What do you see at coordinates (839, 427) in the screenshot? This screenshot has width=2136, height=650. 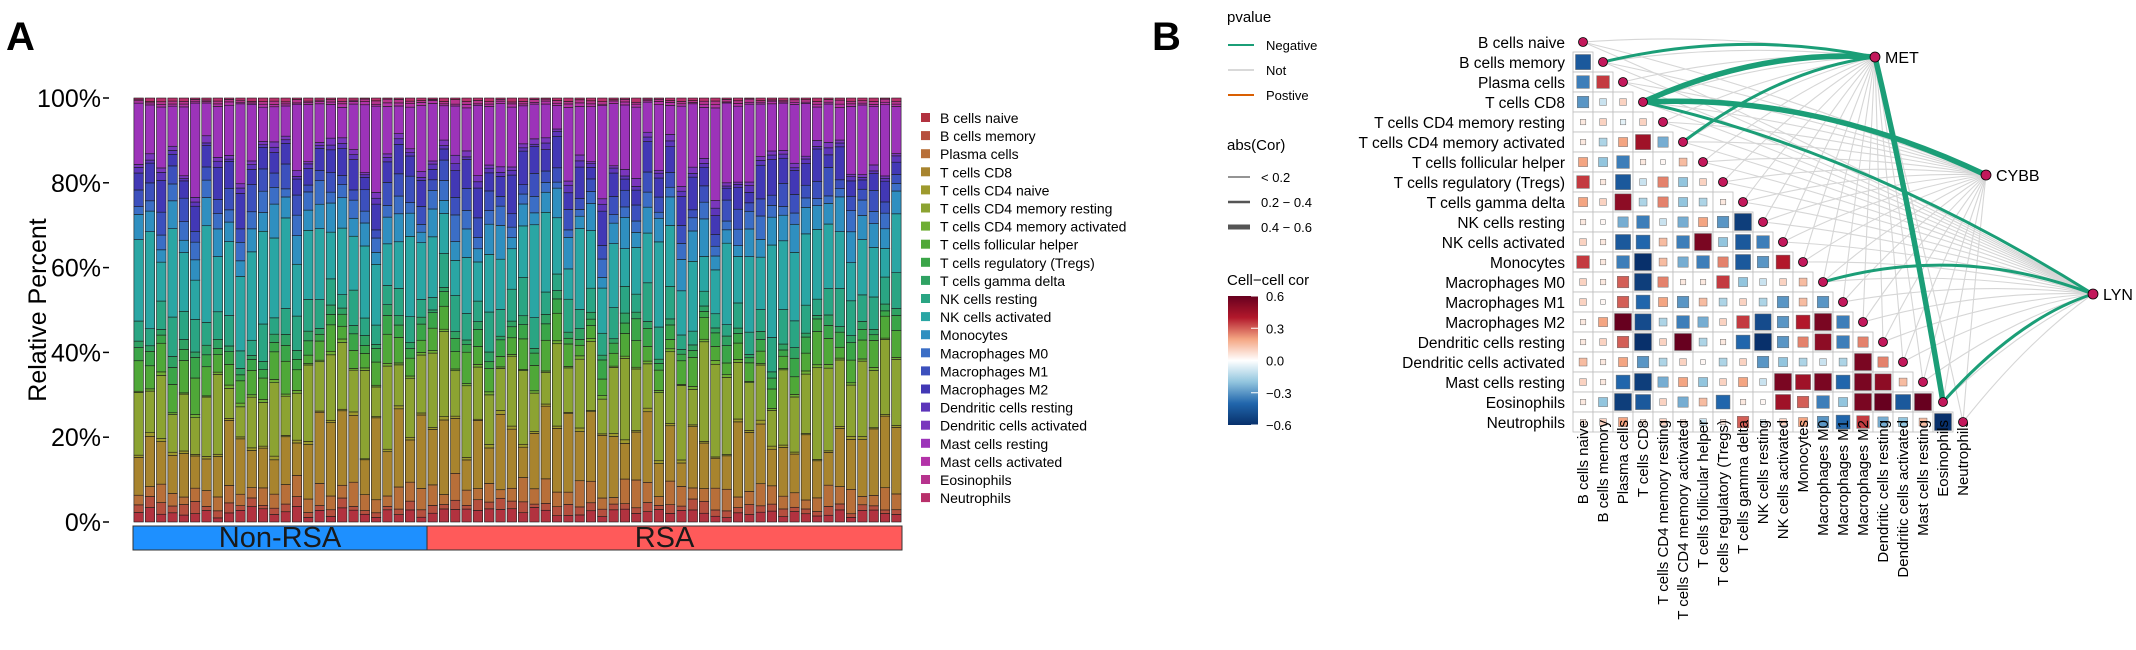 I see `bar-segment-t-cells-cd4-naive` at bounding box center [839, 427].